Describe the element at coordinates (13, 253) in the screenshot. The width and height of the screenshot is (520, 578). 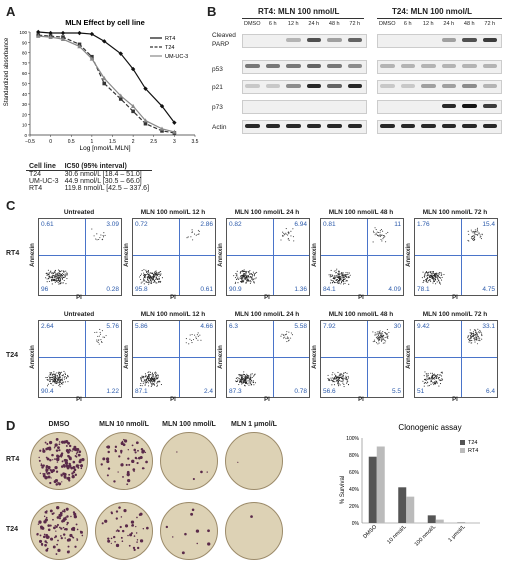
I see `facs-row-label: RT4` at that location.